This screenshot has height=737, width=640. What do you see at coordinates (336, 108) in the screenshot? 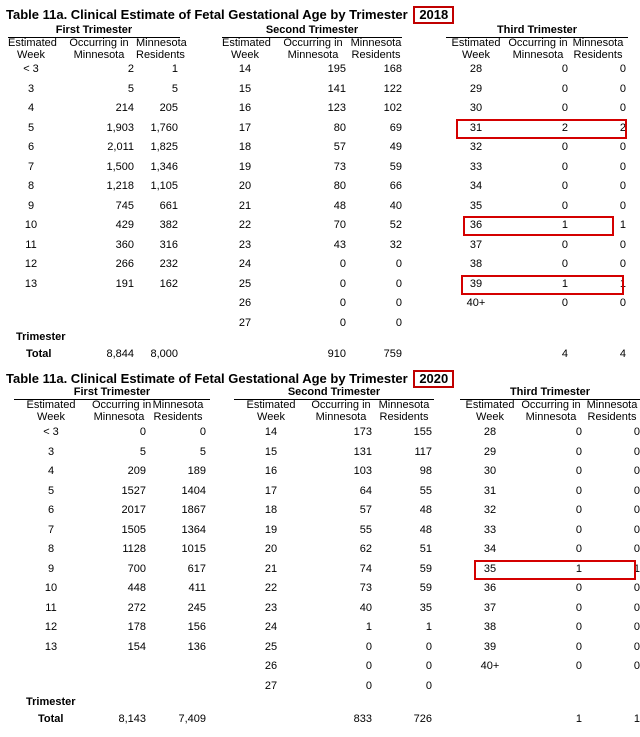
I see `occurring-cell: 123` at bounding box center [336, 108].